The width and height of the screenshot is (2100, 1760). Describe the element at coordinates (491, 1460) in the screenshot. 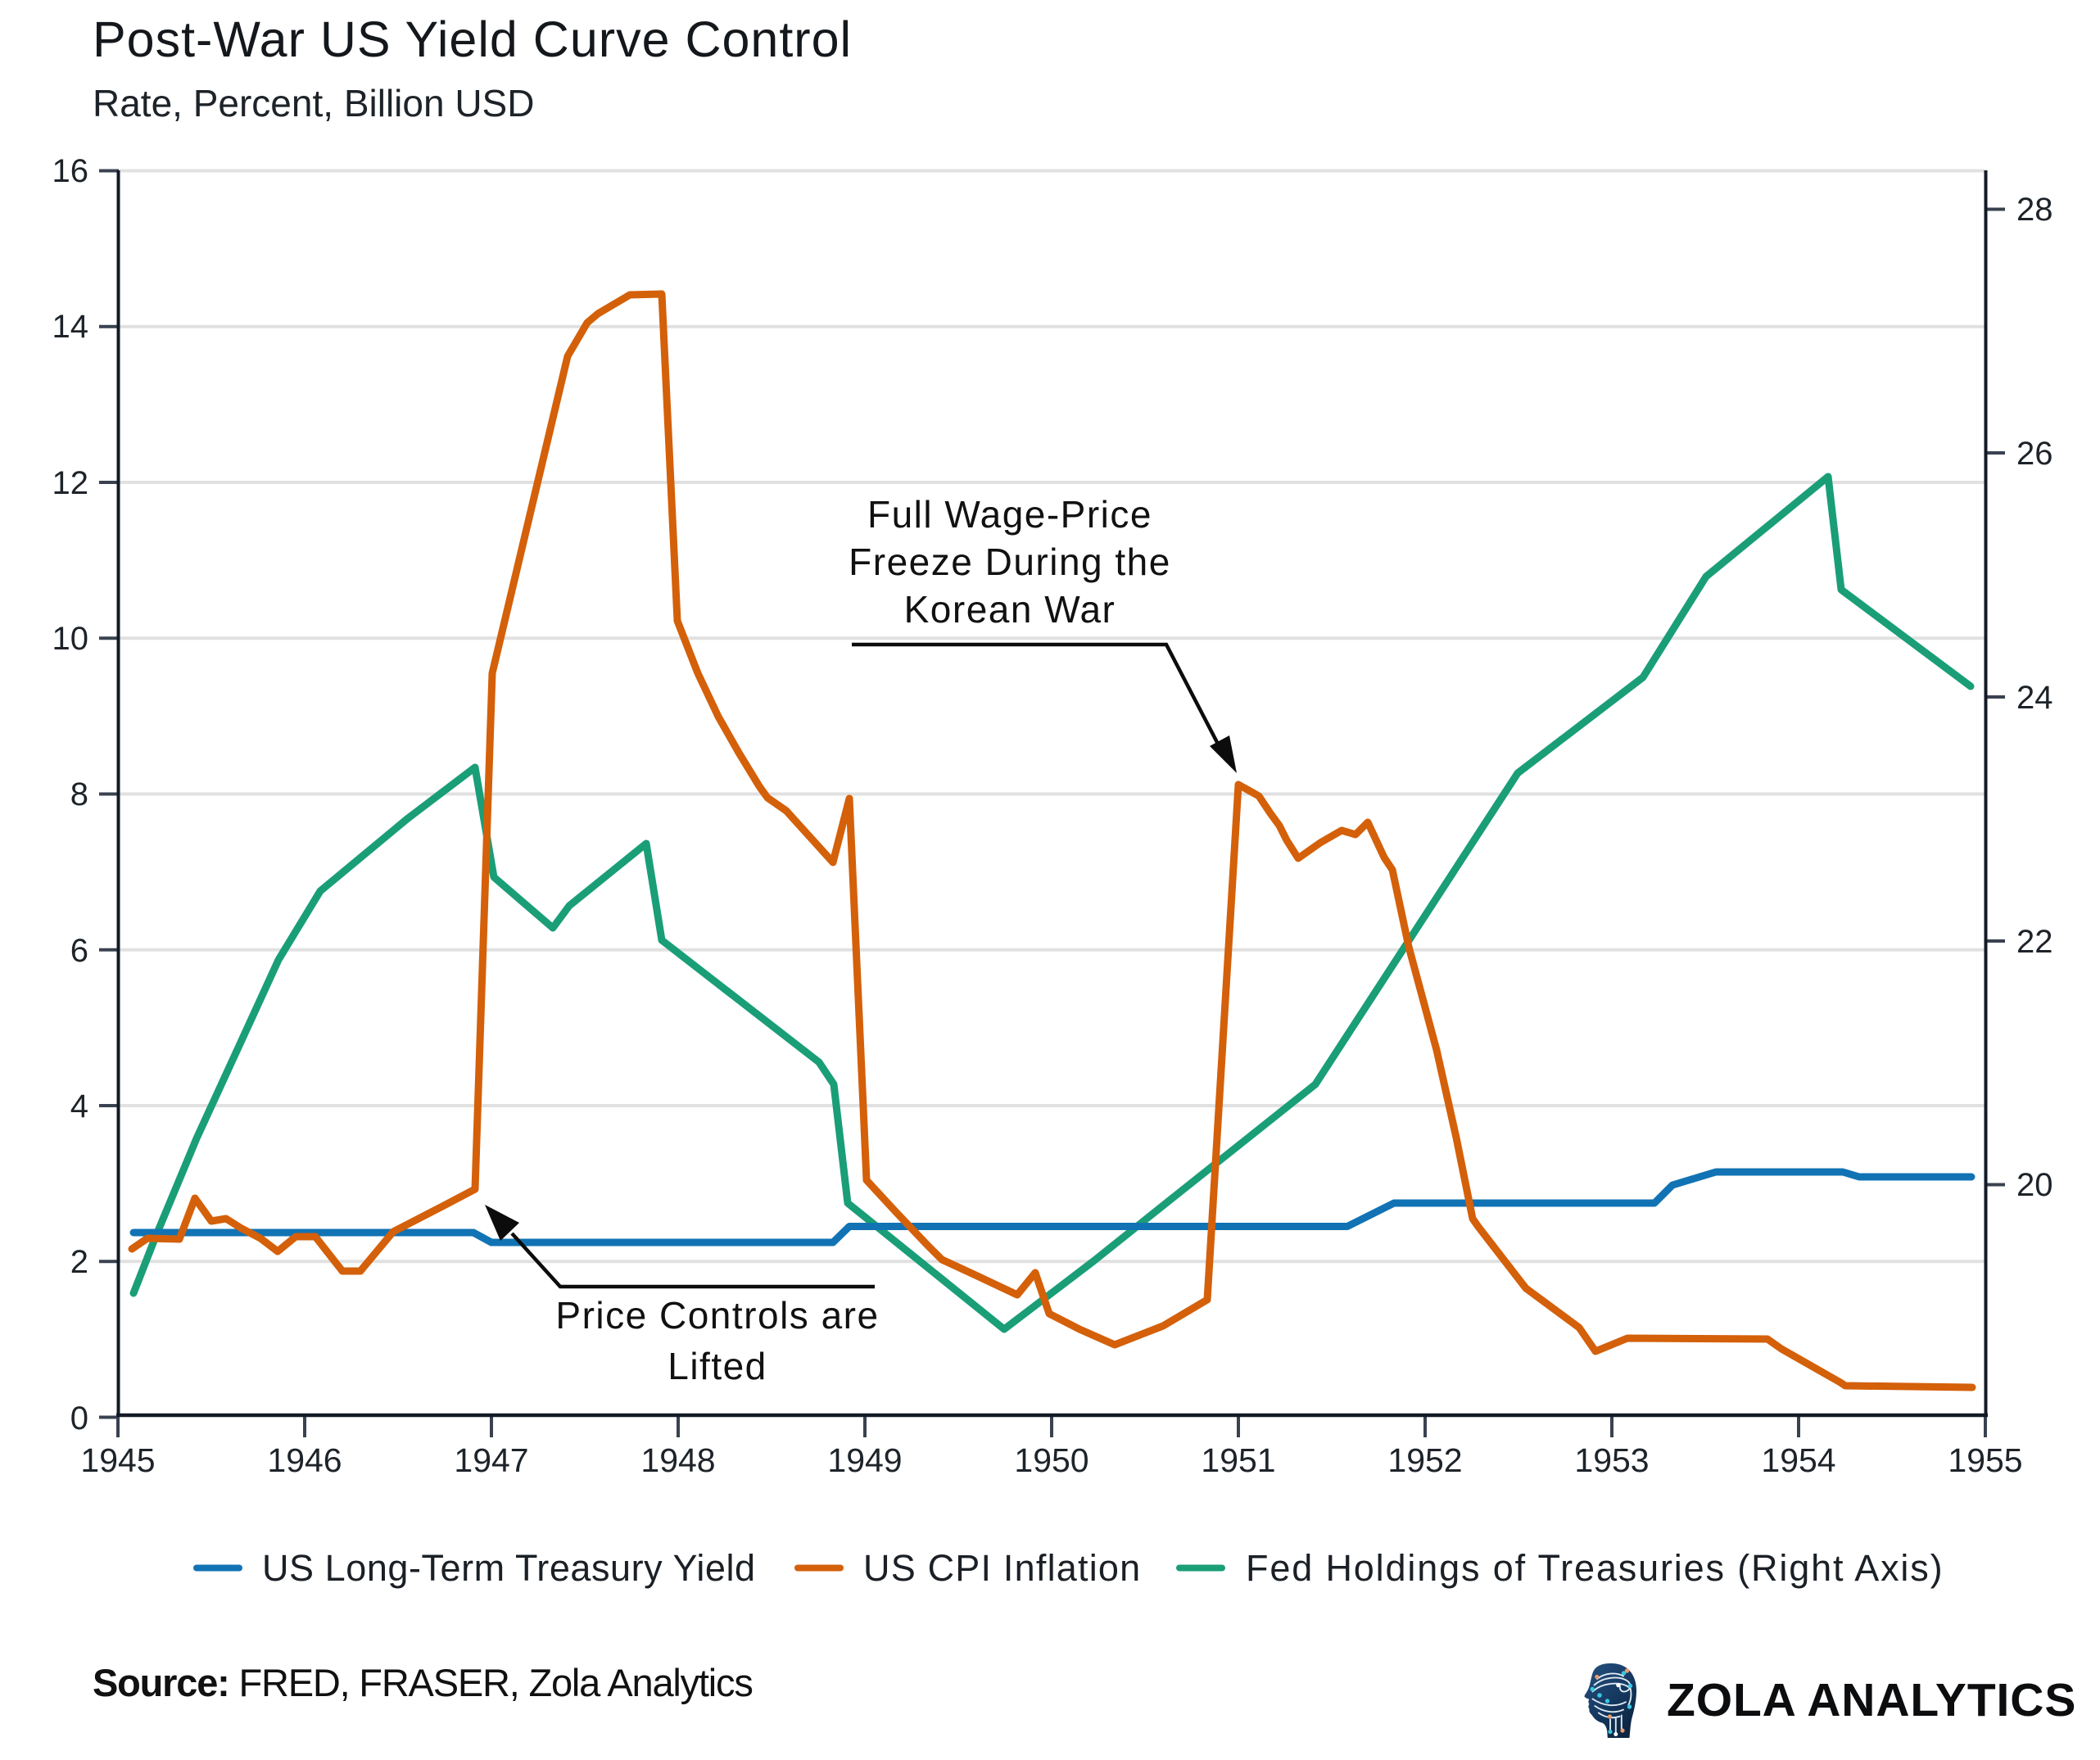

I see `svg-text: 1947` at that location.